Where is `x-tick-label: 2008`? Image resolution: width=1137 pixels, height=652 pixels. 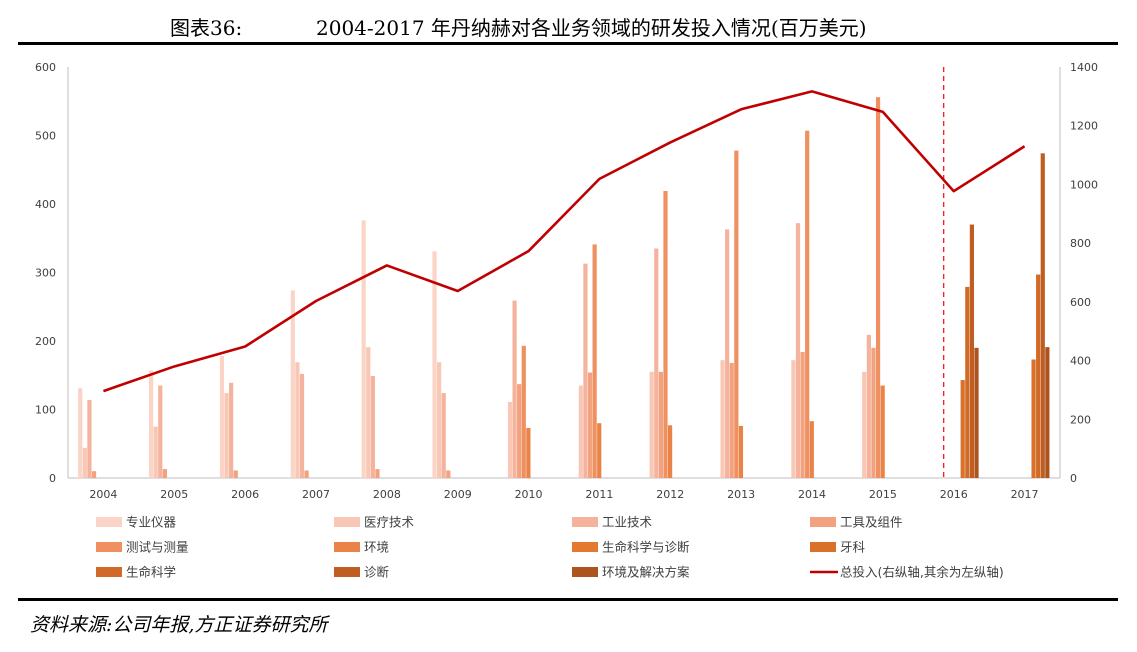
x-tick-label: 2008 is located at coordinates (387, 494).